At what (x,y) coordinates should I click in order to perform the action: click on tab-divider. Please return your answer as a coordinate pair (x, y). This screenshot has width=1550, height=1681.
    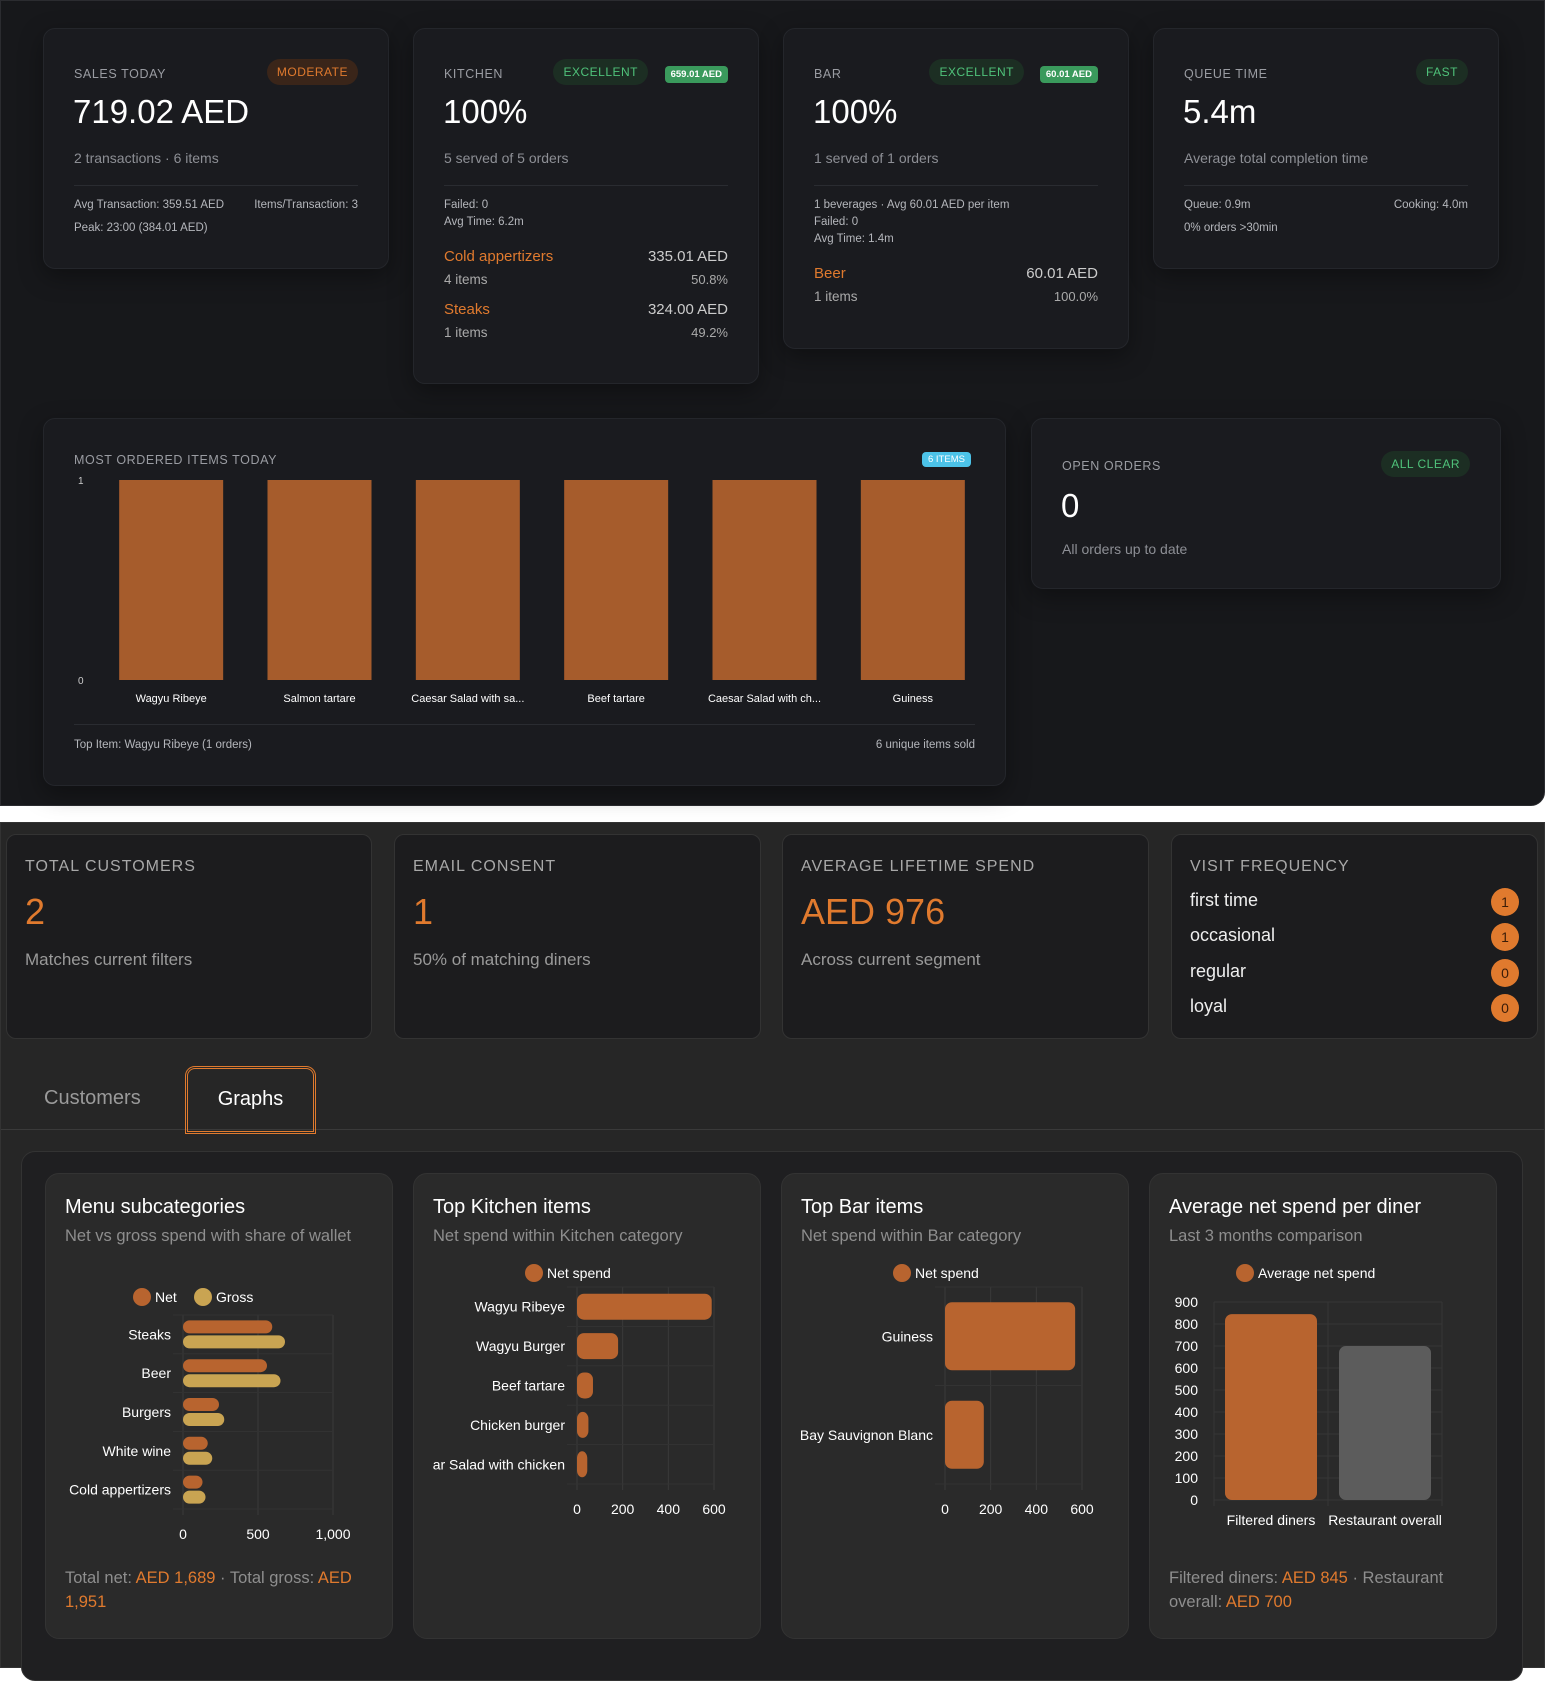
    Looking at the image, I should click on (772, 1129).